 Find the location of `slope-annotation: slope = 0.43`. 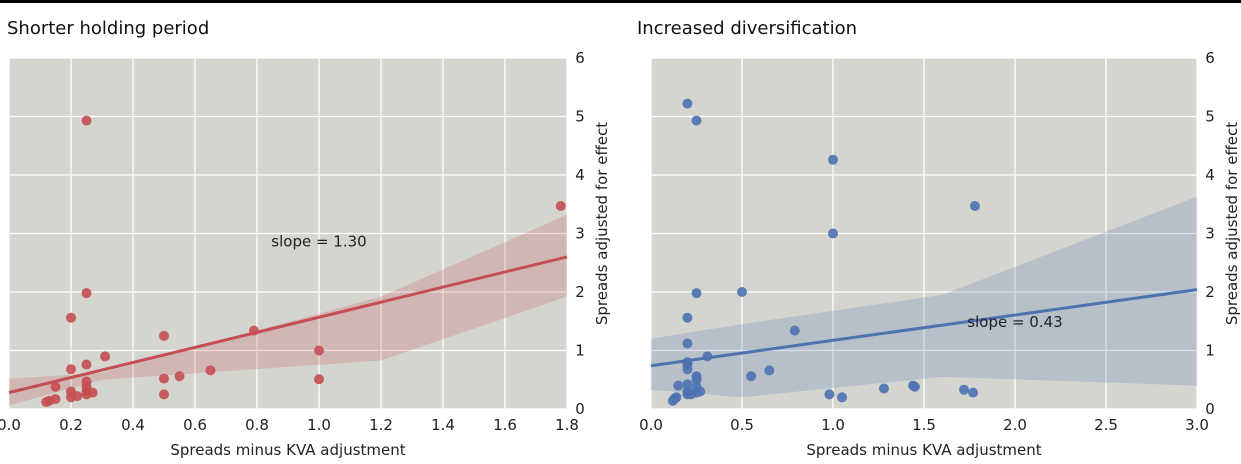

slope-annotation: slope = 0.43 is located at coordinates (1014, 322).